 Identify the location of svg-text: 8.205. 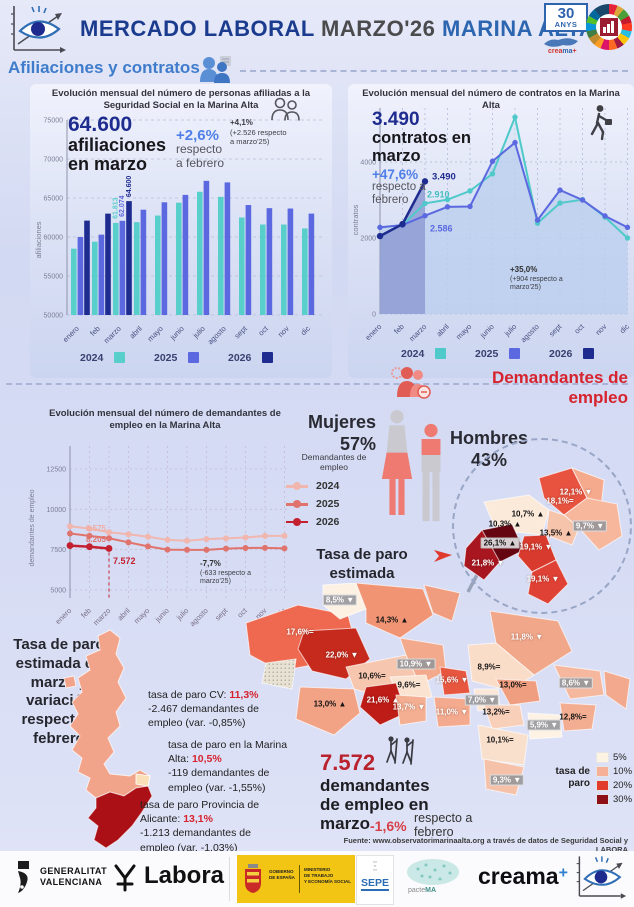
(96, 539).